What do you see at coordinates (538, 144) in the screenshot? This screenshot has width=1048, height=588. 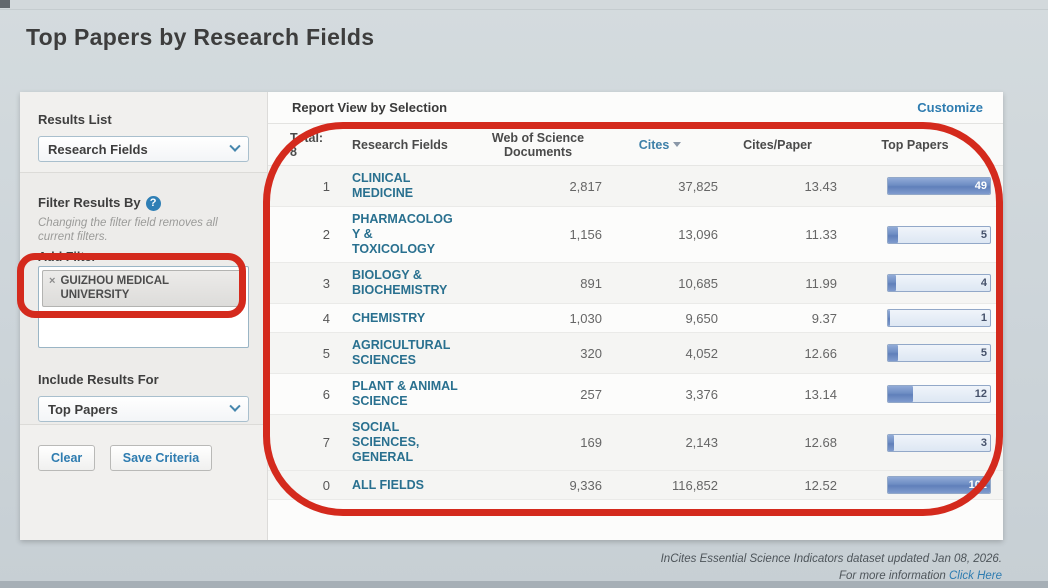 I see `column-header-wos-documents: Web of Science Documents` at bounding box center [538, 144].